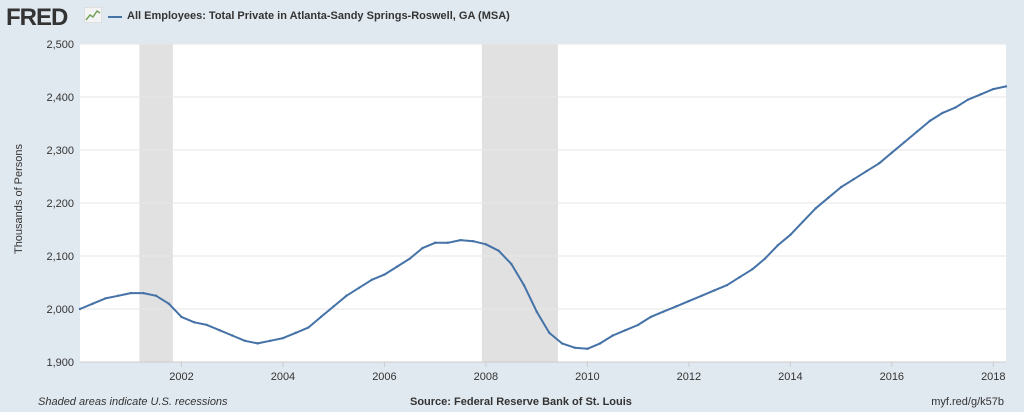  What do you see at coordinates (60, 151) in the screenshot?
I see `y-tick-label: 2,300` at bounding box center [60, 151].